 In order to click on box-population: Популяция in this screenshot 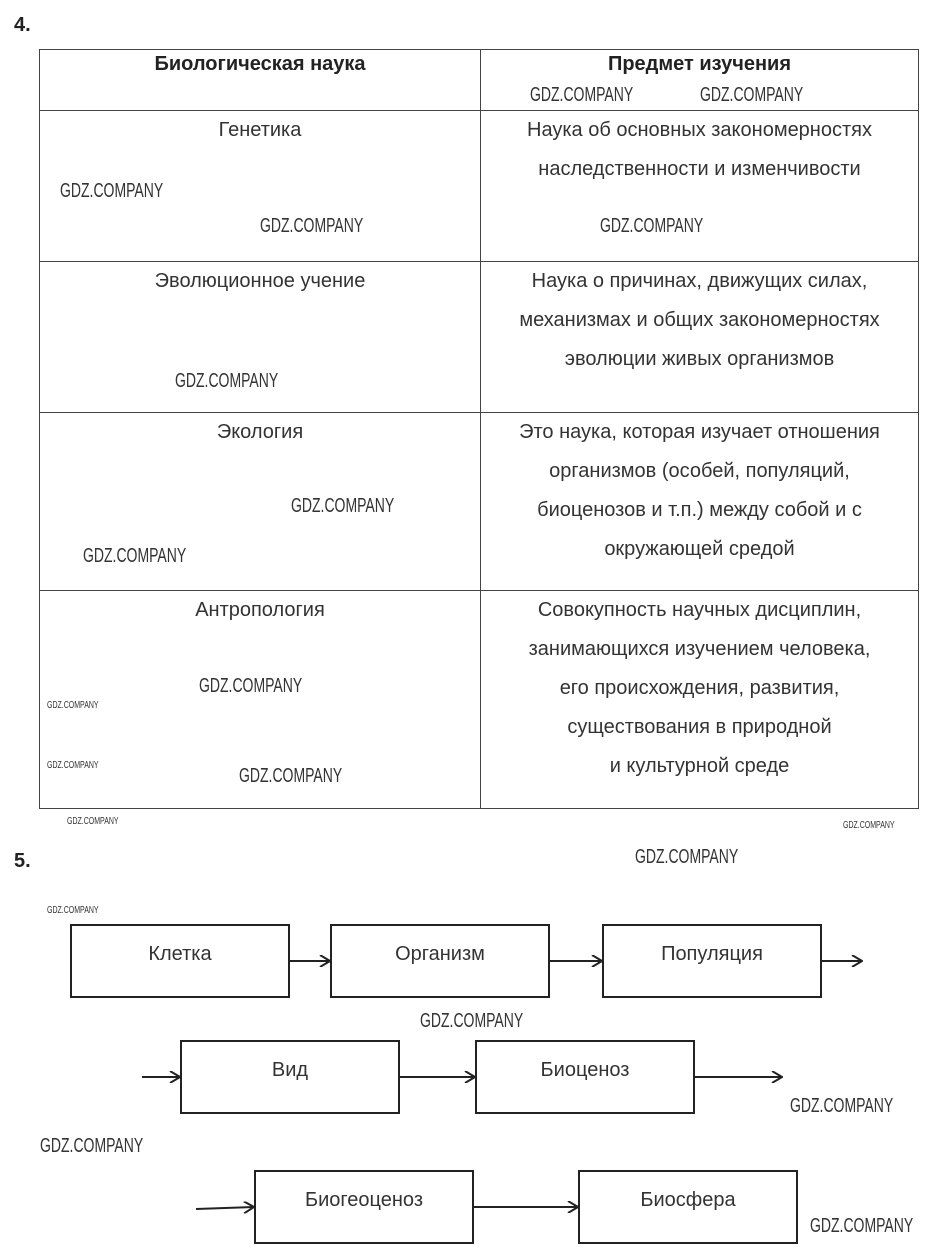, I will do `click(712, 961)`.